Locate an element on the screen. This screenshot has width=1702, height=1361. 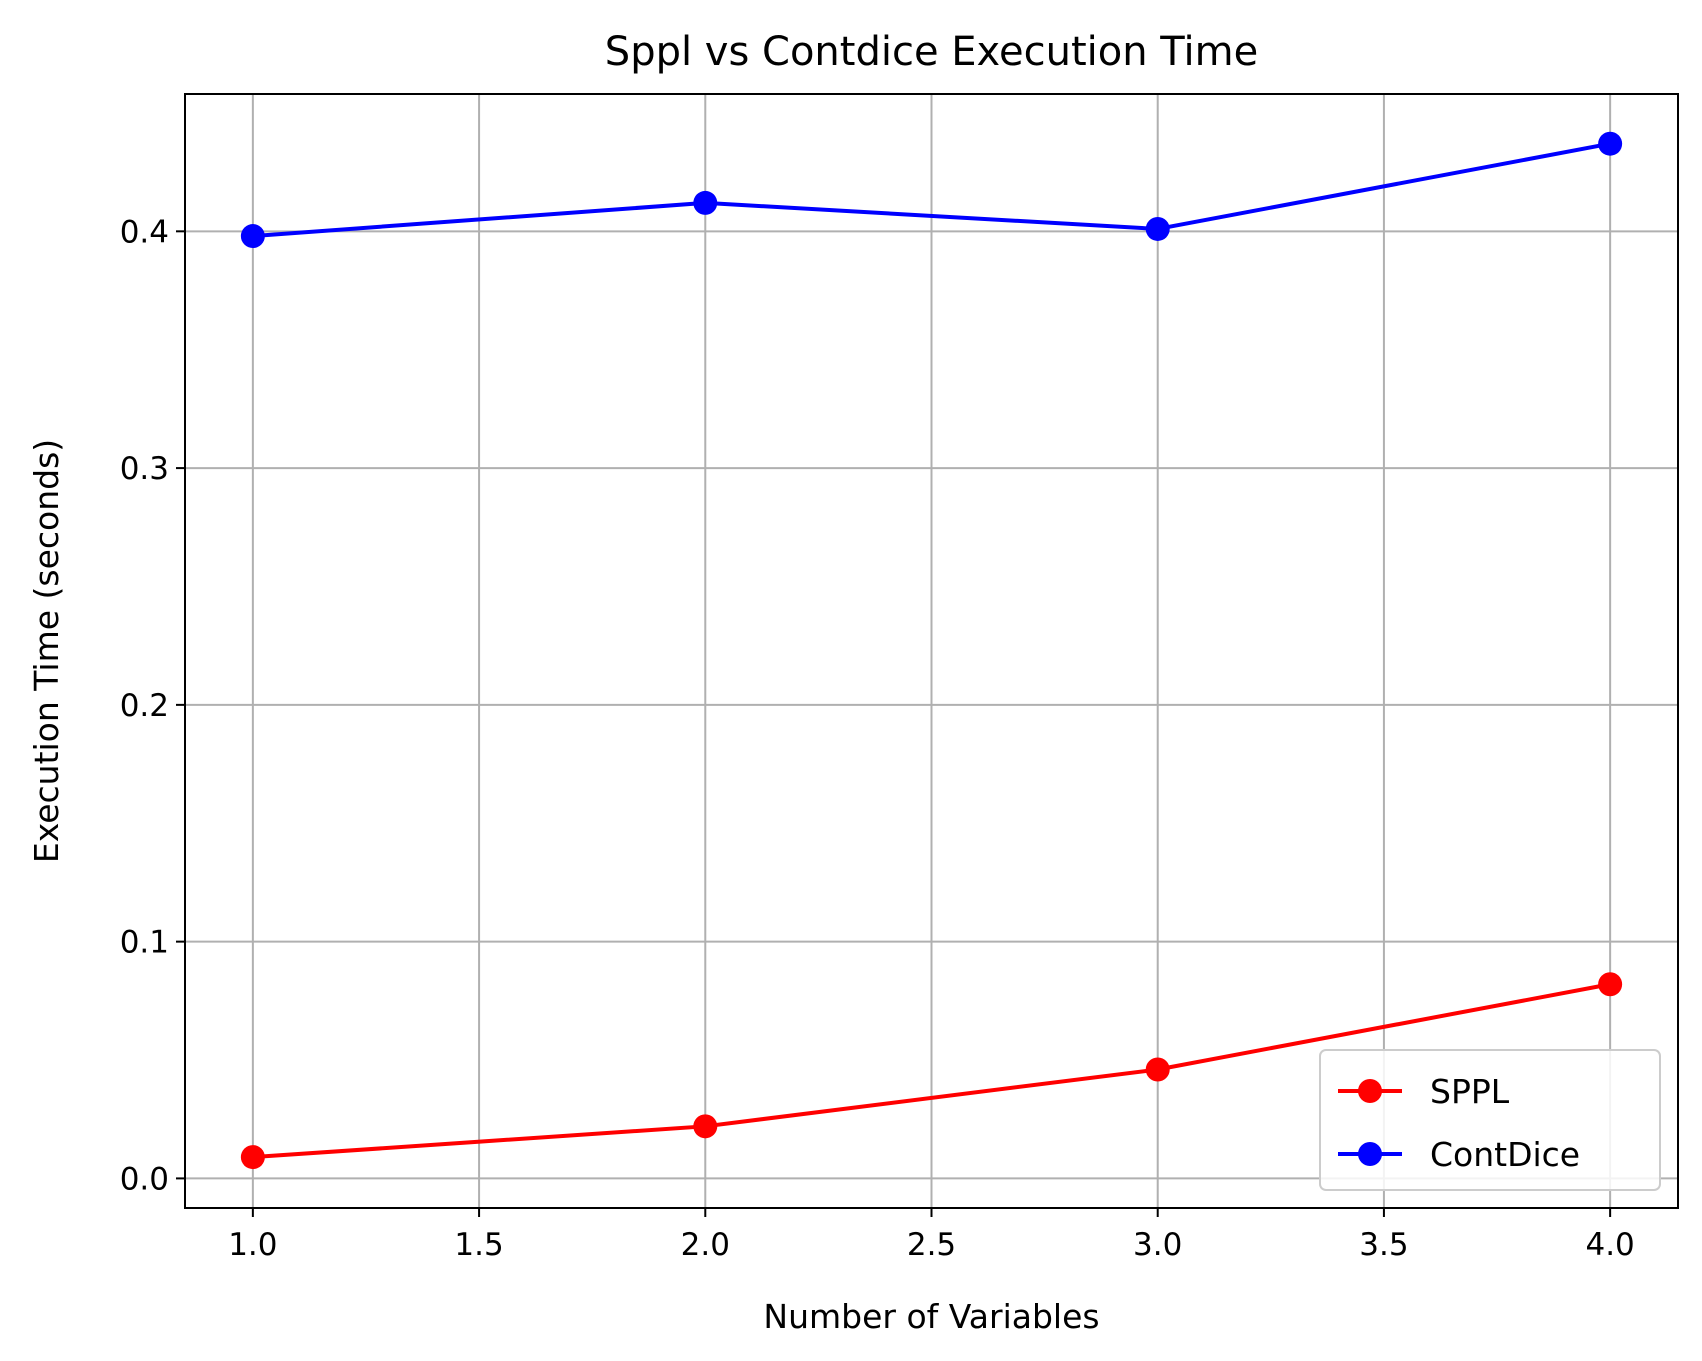
x-tick-label: 3.0 is located at coordinates (1157, 1245).